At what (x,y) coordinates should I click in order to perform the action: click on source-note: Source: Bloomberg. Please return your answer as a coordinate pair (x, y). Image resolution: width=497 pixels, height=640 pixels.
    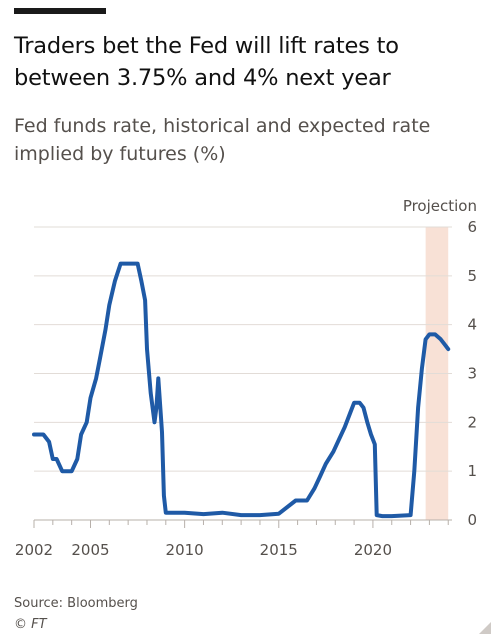
    Looking at the image, I should click on (76, 603).